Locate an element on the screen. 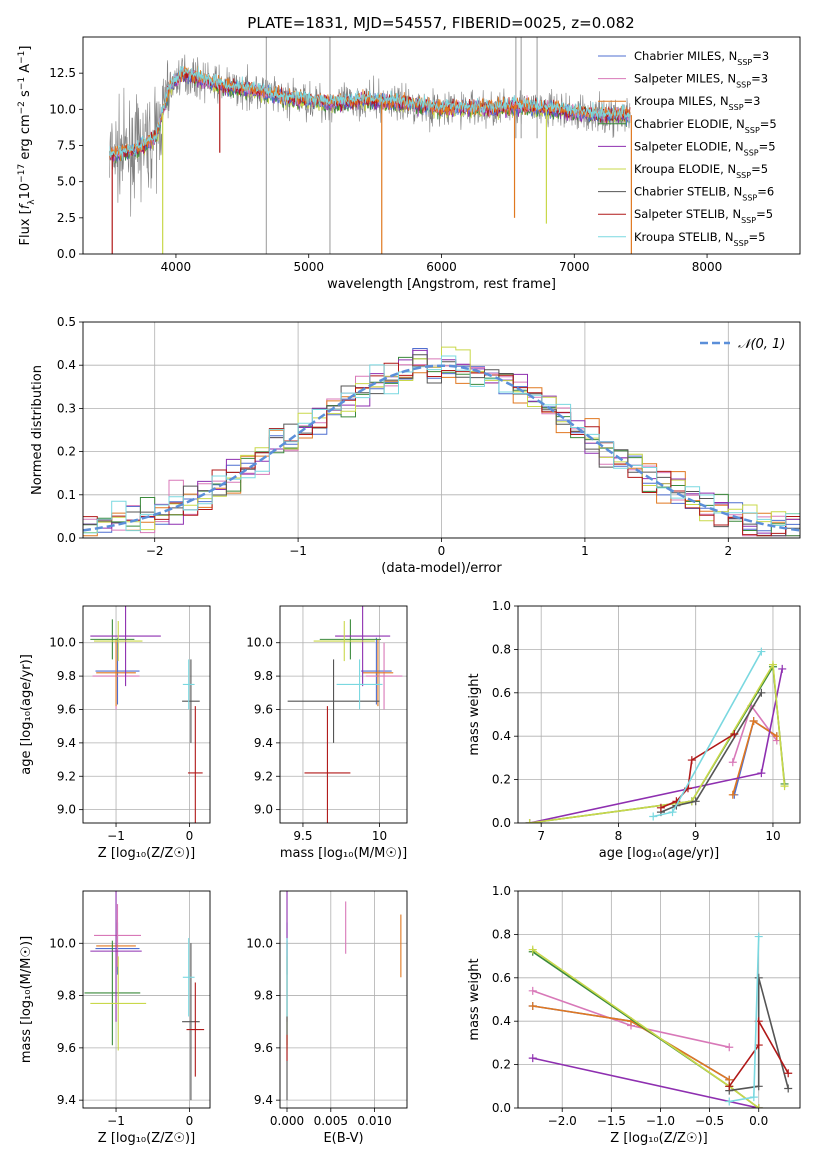 The image size is (819, 1170). histogram-kroupa-stelib is located at coordinates (441, 444).